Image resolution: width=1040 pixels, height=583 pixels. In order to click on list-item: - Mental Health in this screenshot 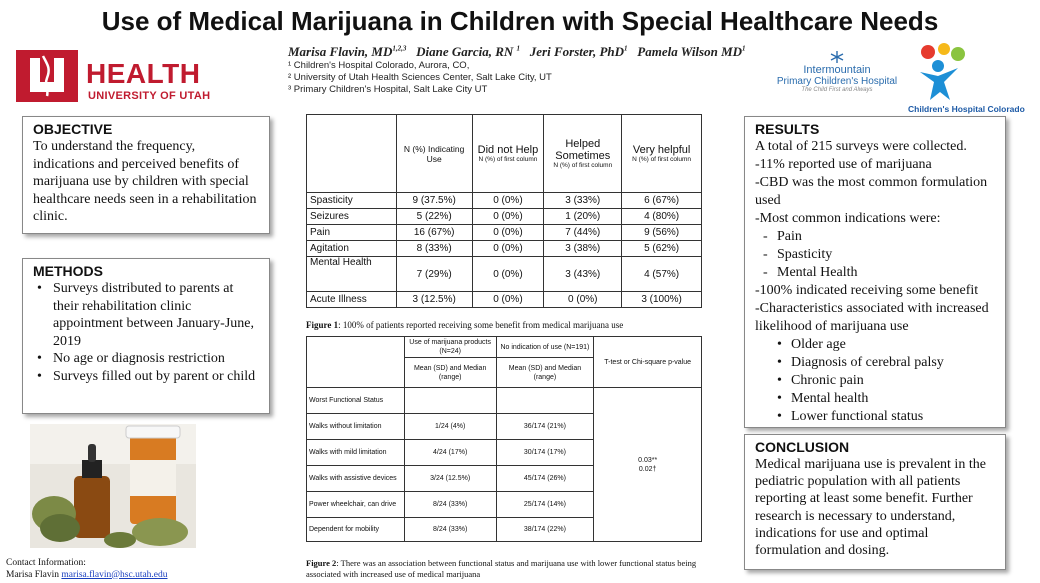, I will do `click(810, 272)`.